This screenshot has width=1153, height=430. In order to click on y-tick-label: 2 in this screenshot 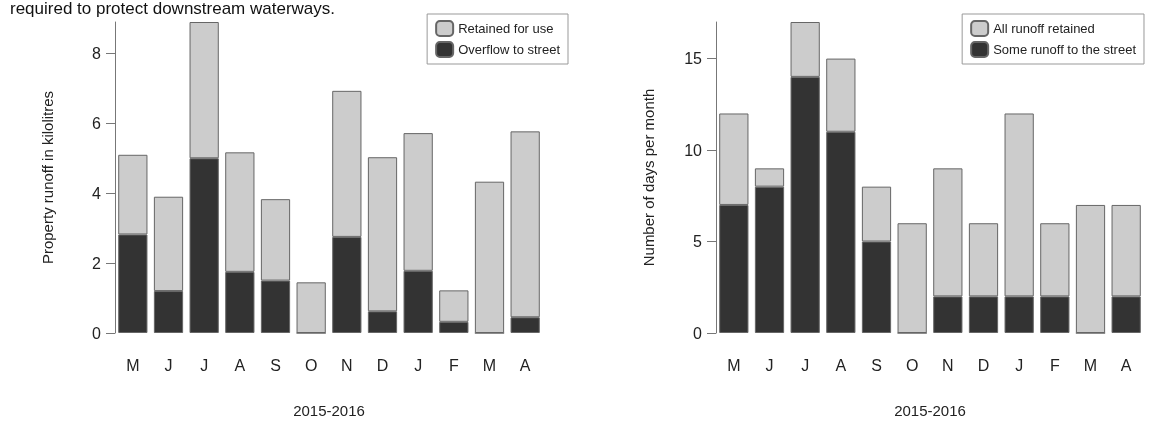, I will do `click(97, 263)`.